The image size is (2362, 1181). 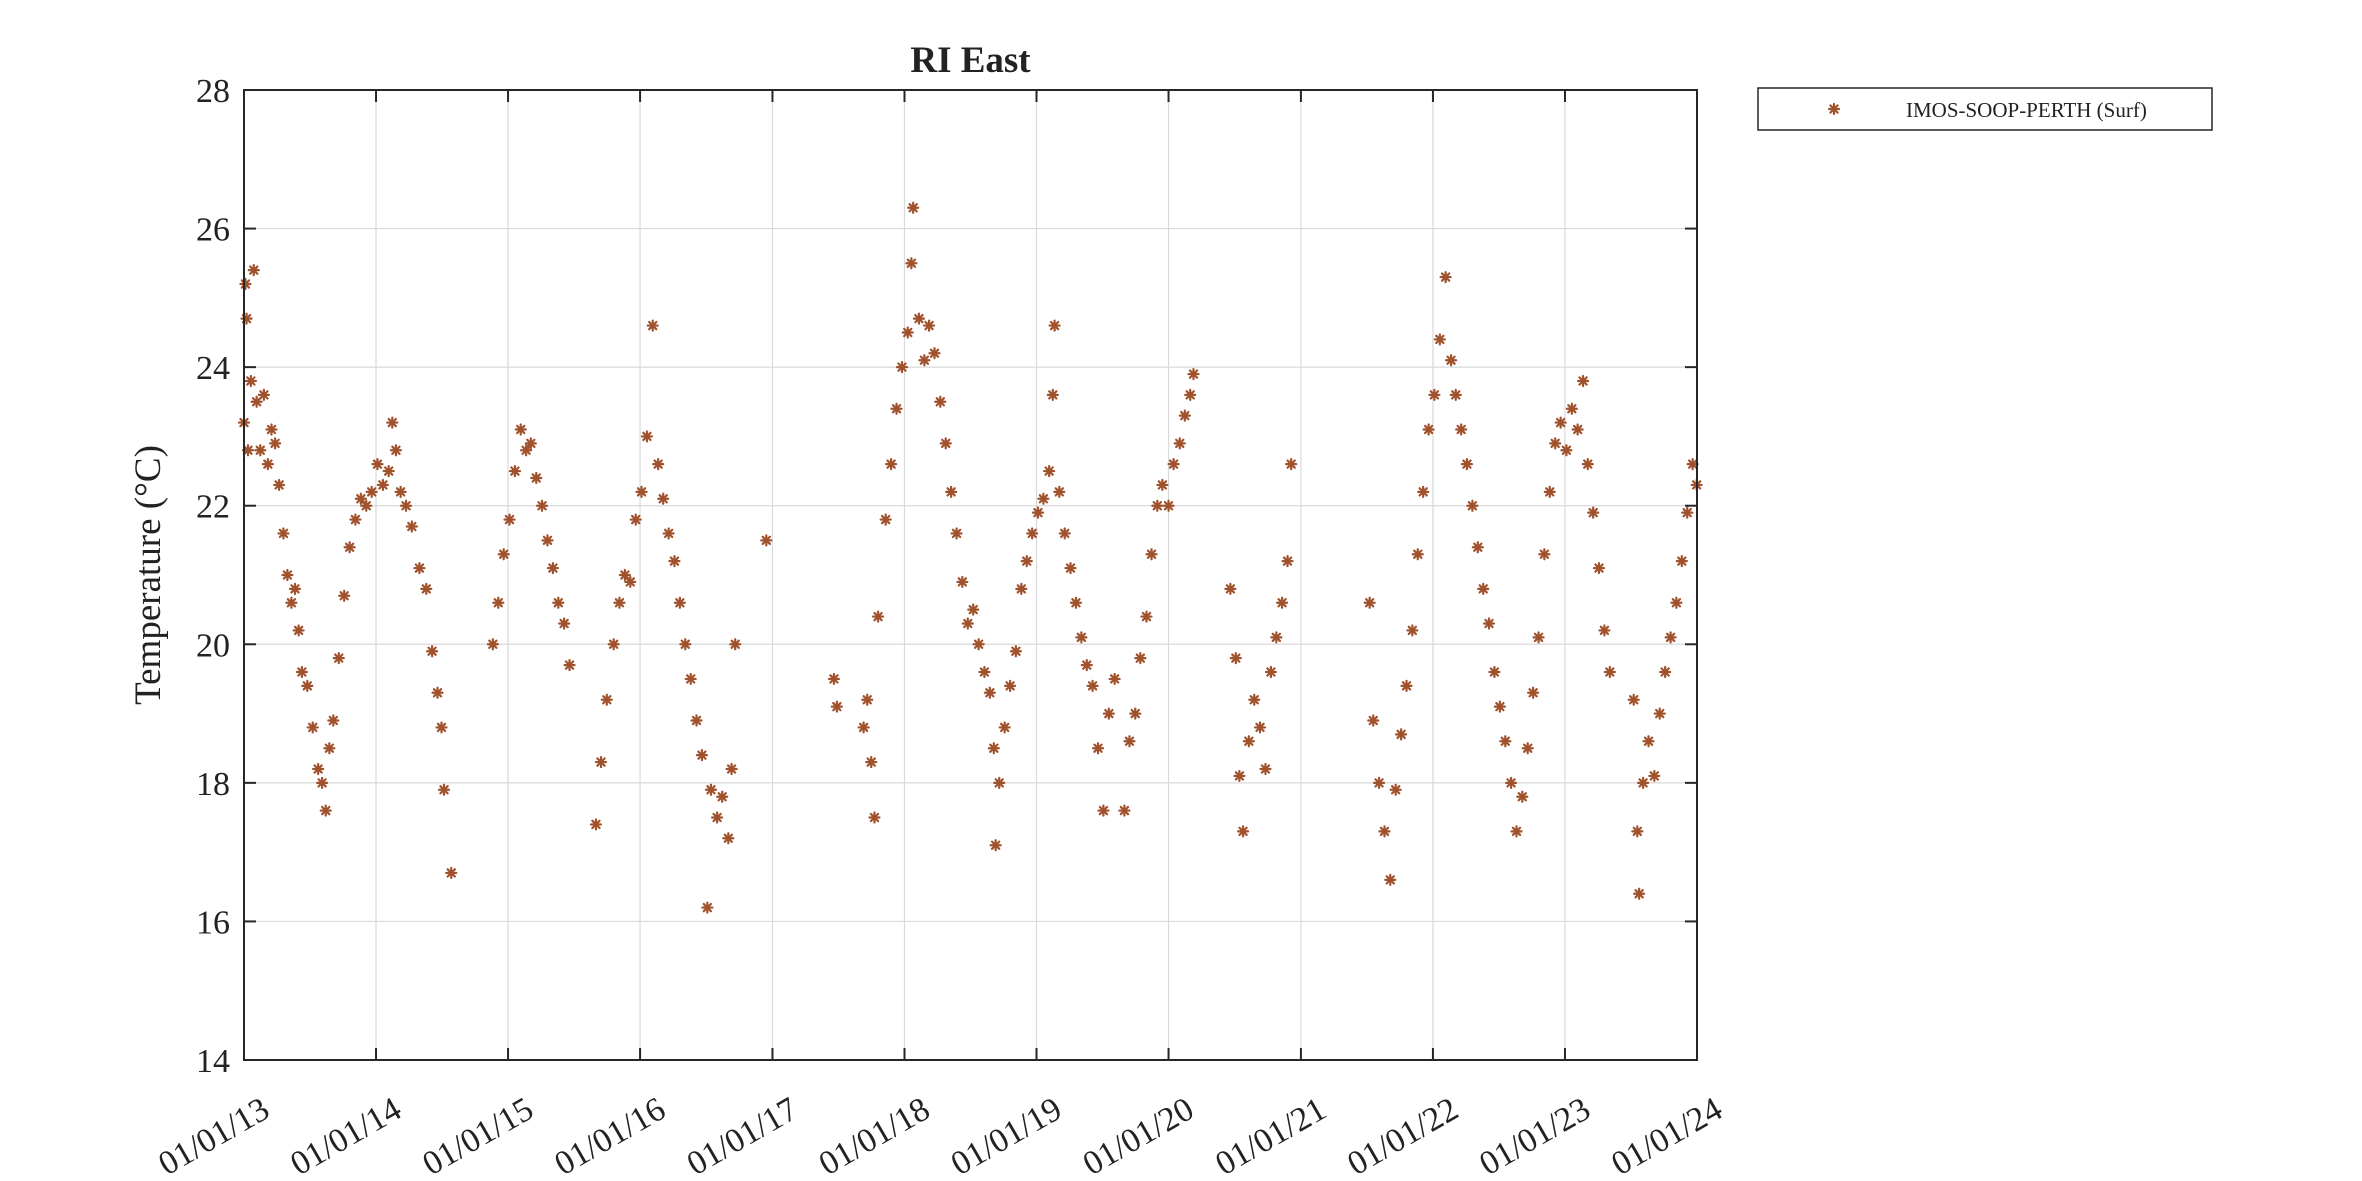 What do you see at coordinates (1534, 1135) in the screenshot?
I see `x-tick-label: 01/01/23` at bounding box center [1534, 1135].